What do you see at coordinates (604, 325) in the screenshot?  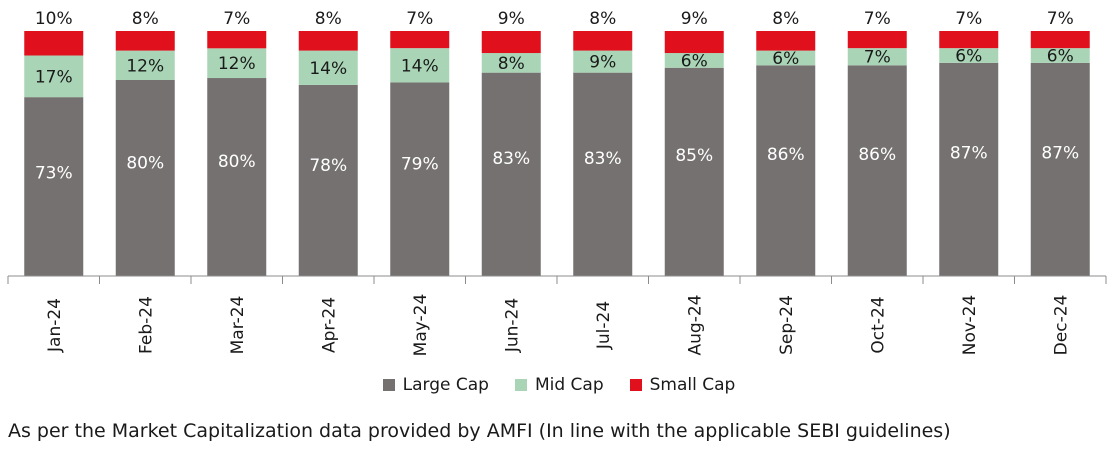 I see `x-tick-label-jul-24: Jul-24` at bounding box center [604, 325].